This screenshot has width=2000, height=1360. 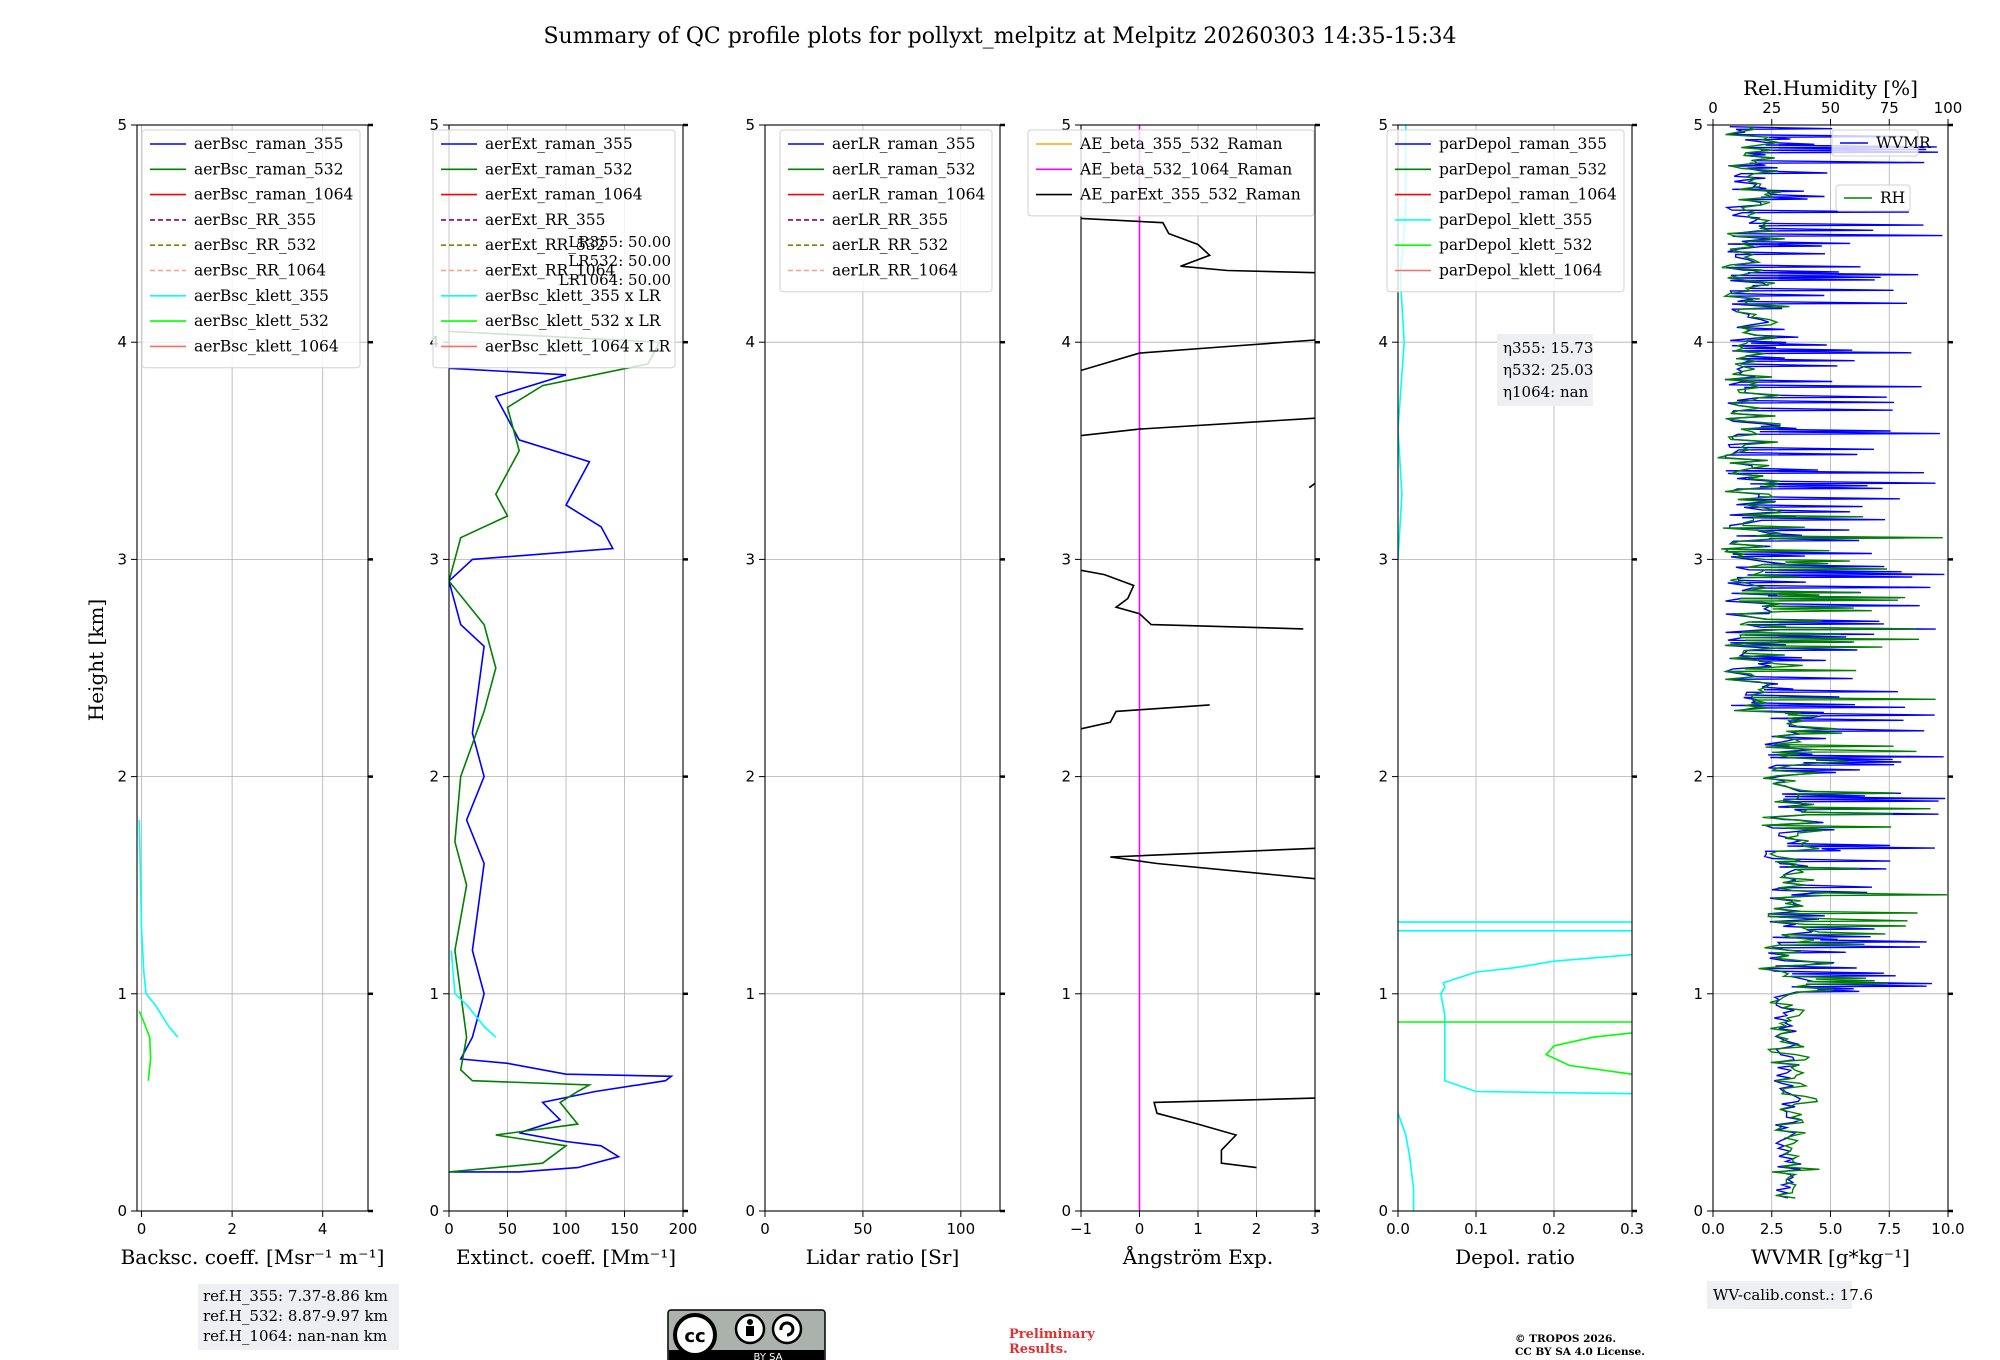 I want to click on top-x-tick-label: 50, so click(x=1830, y=108).